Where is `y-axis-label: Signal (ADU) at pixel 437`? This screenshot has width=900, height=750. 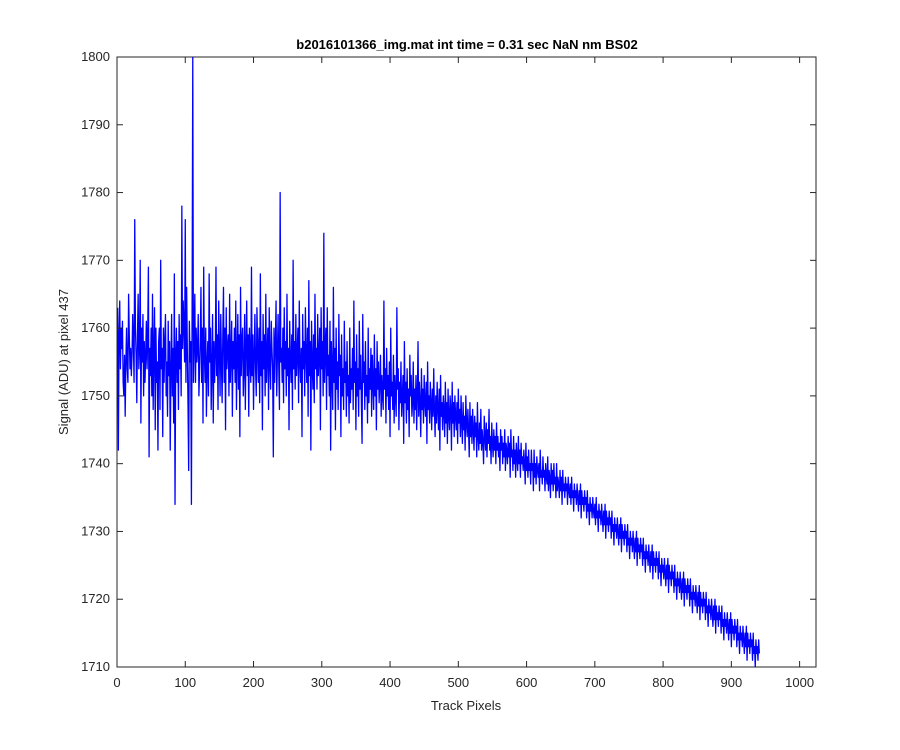
y-axis-label: Signal (ADU) at pixel 437 is located at coordinates (63, 362).